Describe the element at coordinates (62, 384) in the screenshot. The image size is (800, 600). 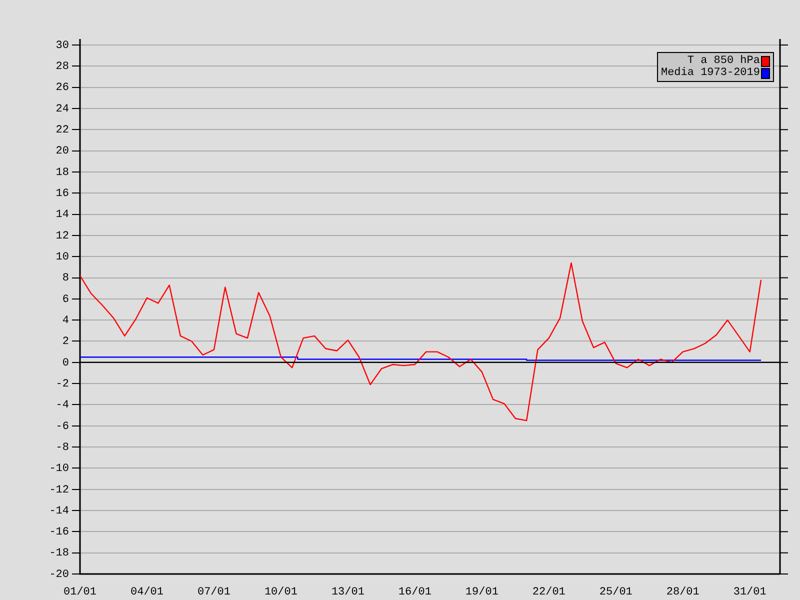
I see `y-tick-label: -2` at that location.